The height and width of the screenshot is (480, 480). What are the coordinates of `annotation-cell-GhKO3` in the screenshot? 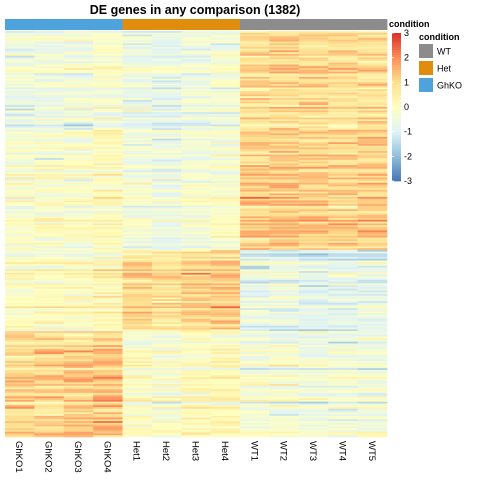 It's located at (78, 24).